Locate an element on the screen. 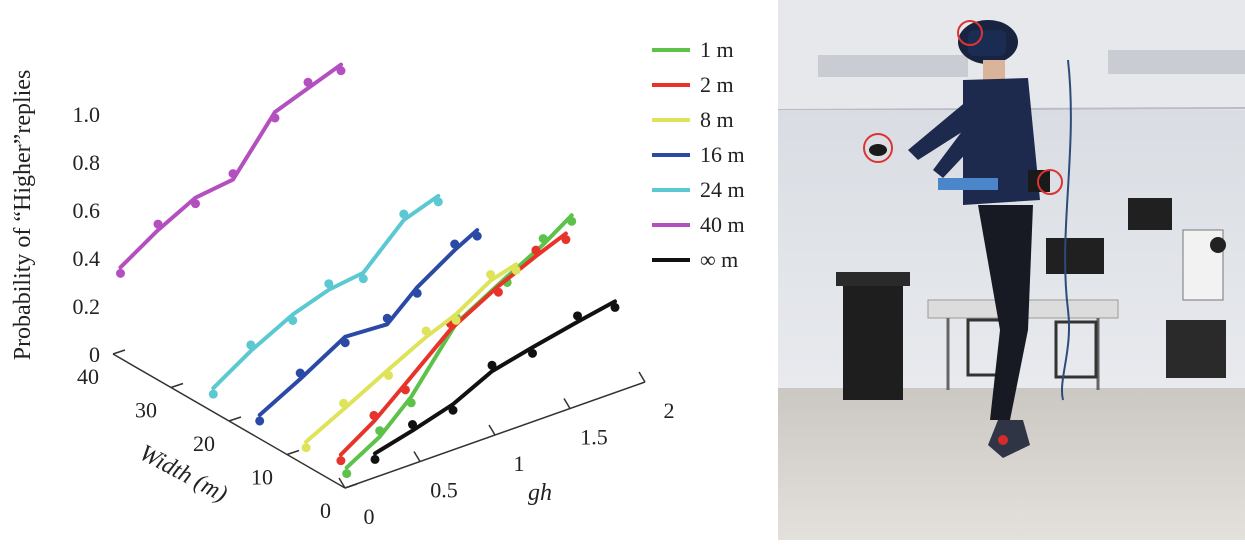 The width and height of the screenshot is (1245, 545). legend-label: 1 m is located at coordinates (717, 49).